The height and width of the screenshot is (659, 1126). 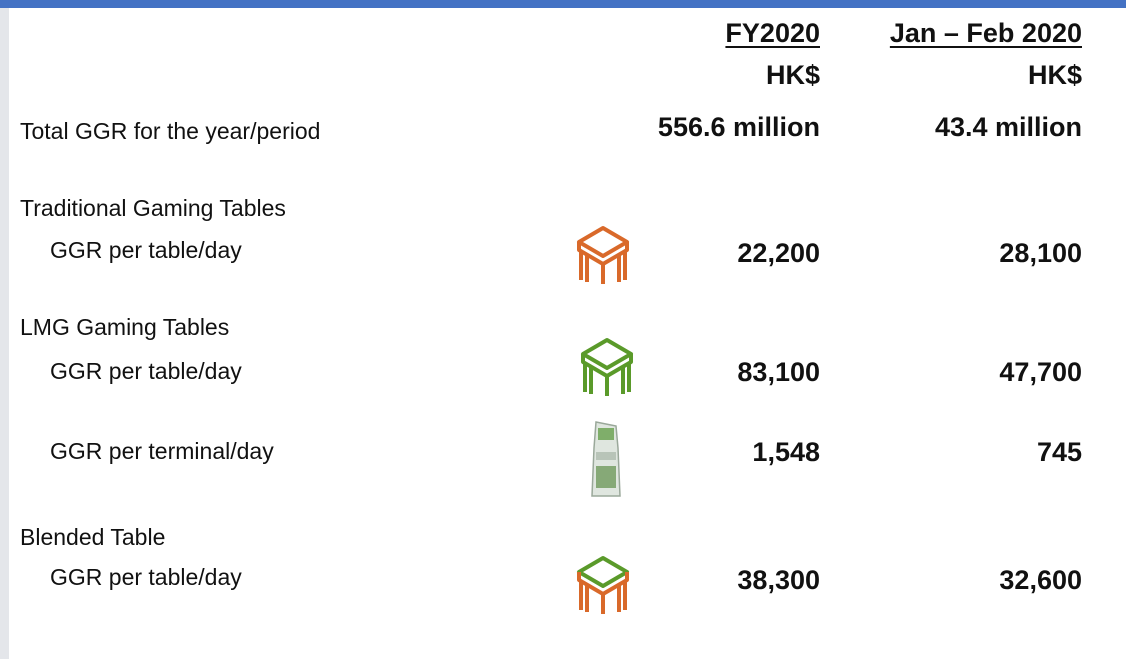 I want to click on row-group: Traditional Gaming Tables, so click(x=153, y=208).